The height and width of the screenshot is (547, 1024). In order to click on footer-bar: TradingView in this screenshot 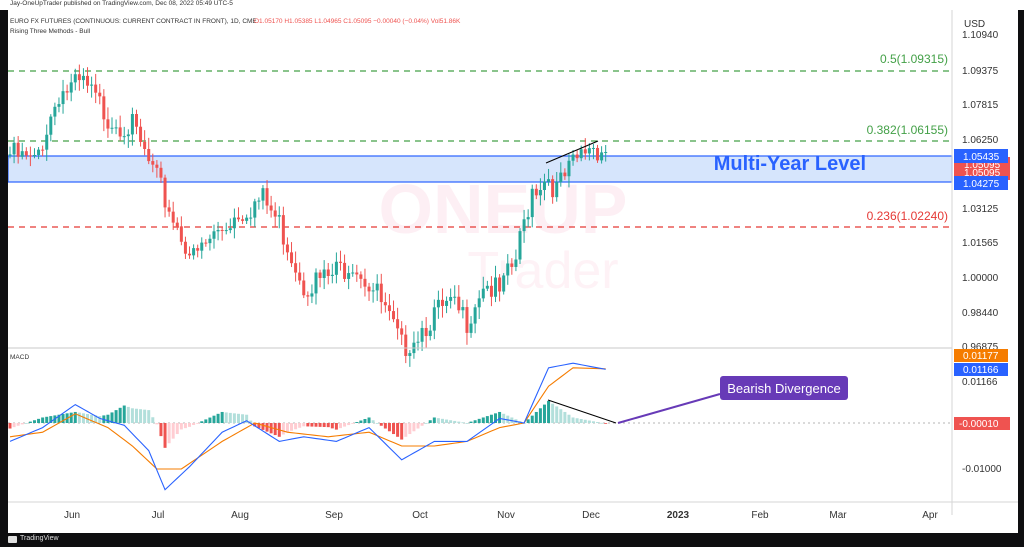, I will do `click(512, 540)`.